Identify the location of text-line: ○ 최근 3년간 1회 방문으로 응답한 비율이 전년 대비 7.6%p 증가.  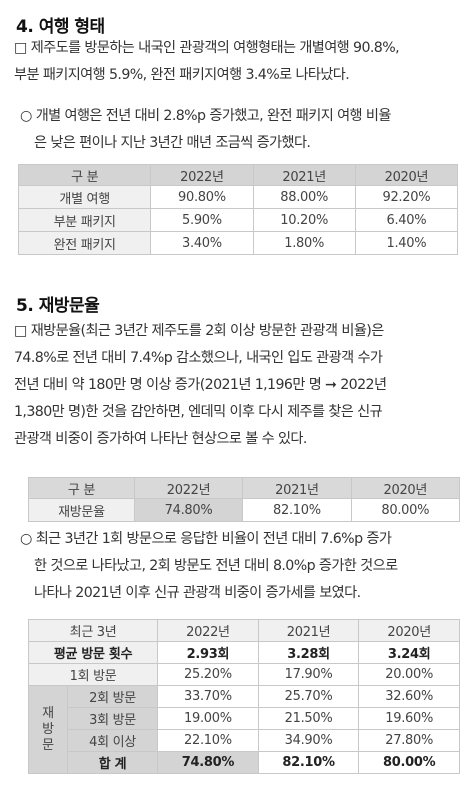
(206, 539).